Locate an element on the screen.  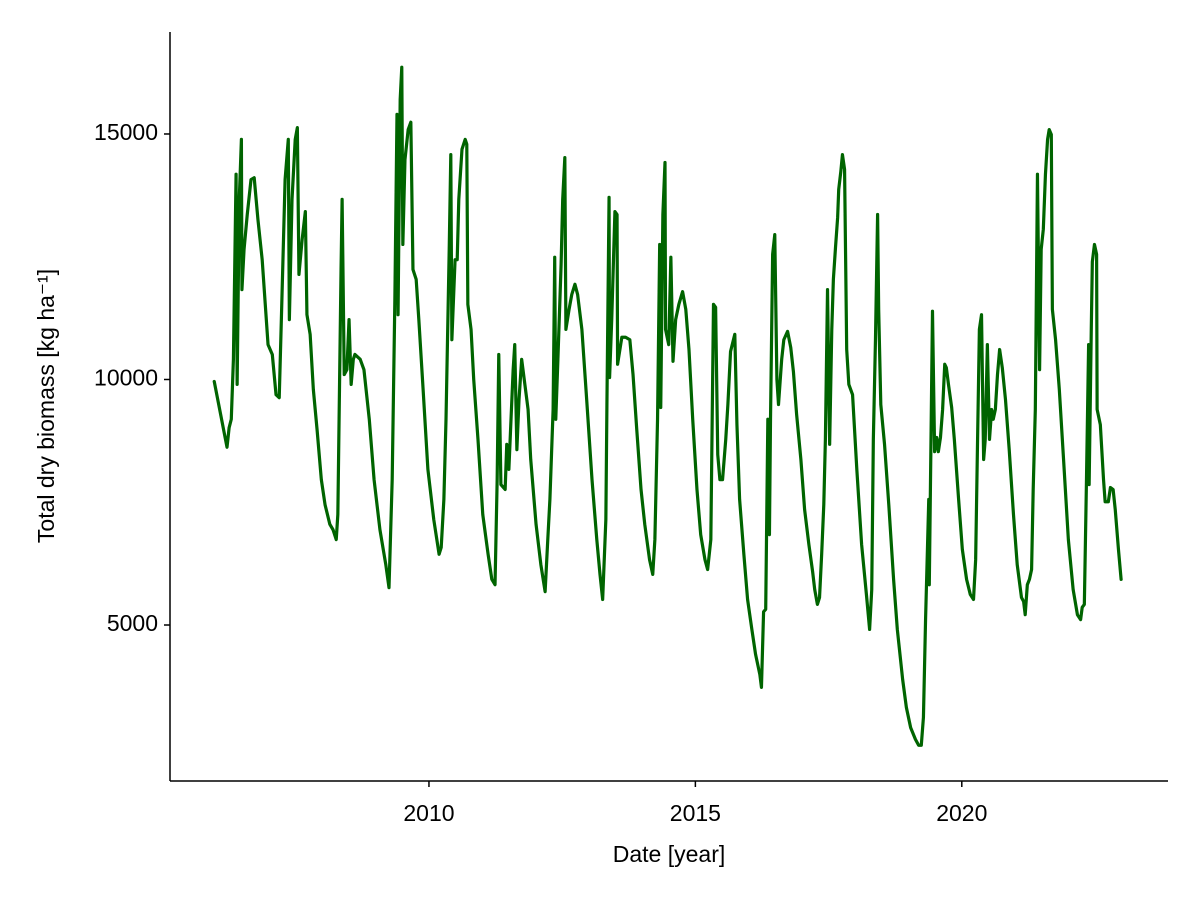
x-tick-label: 2020 is located at coordinates (961, 813).